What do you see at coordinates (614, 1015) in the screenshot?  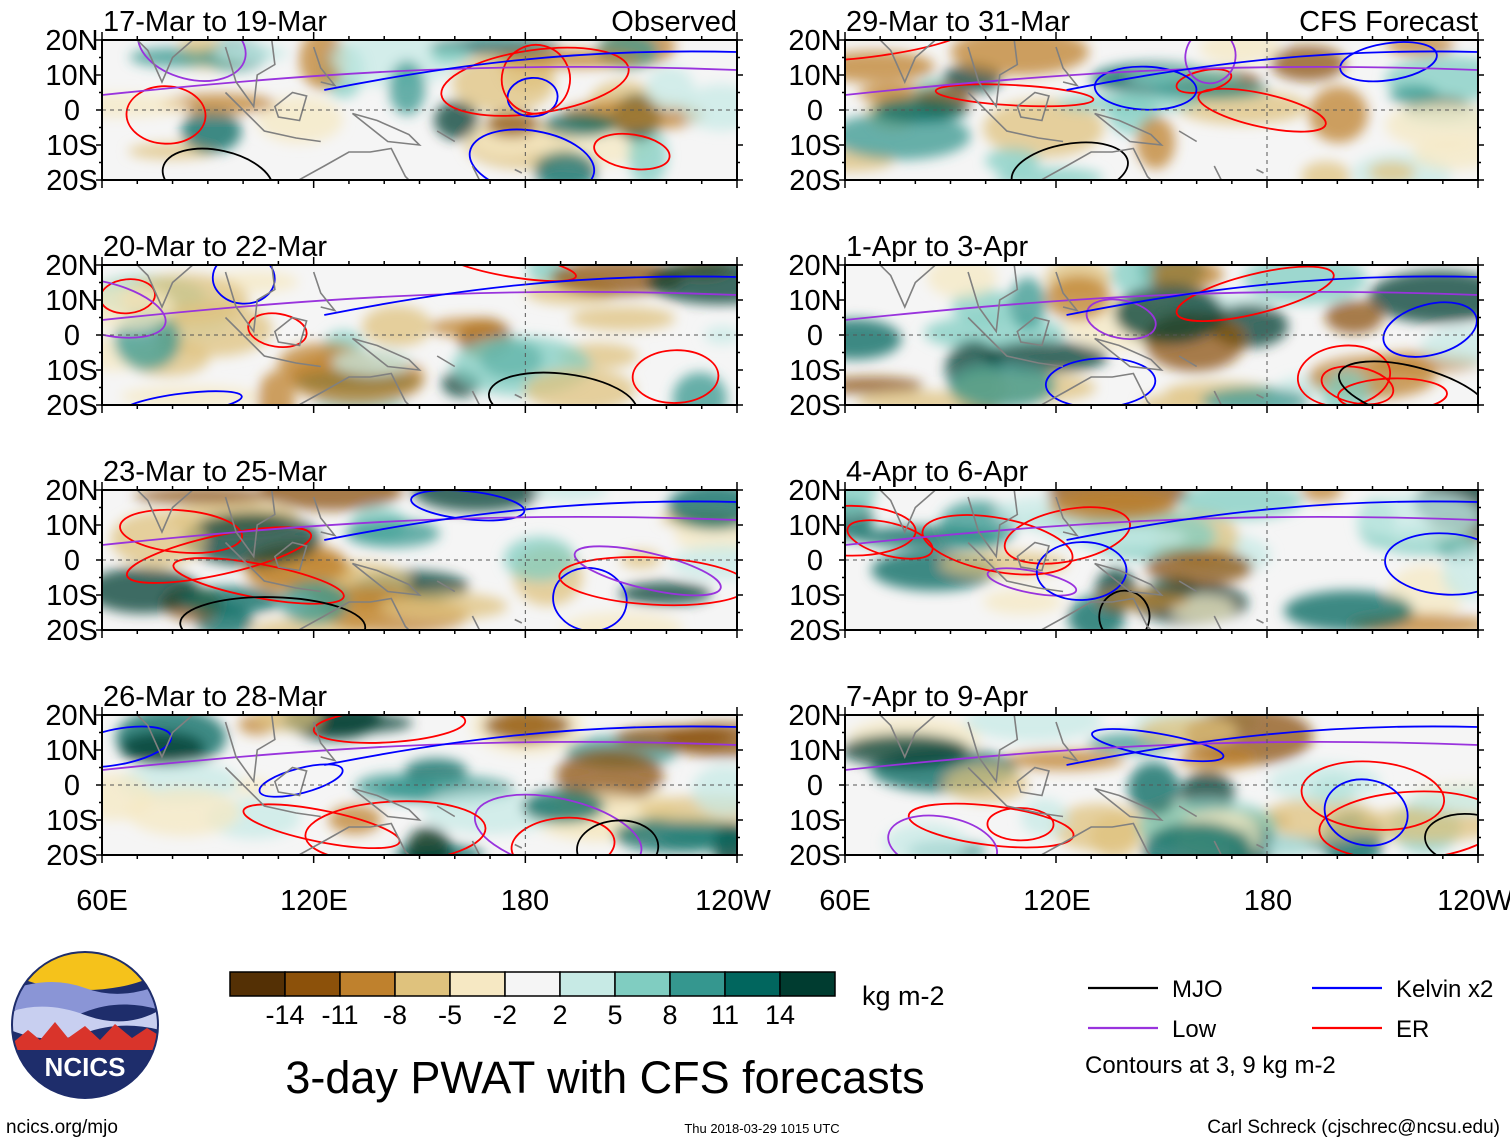 I see `colorbar-tick-label: 5` at bounding box center [614, 1015].